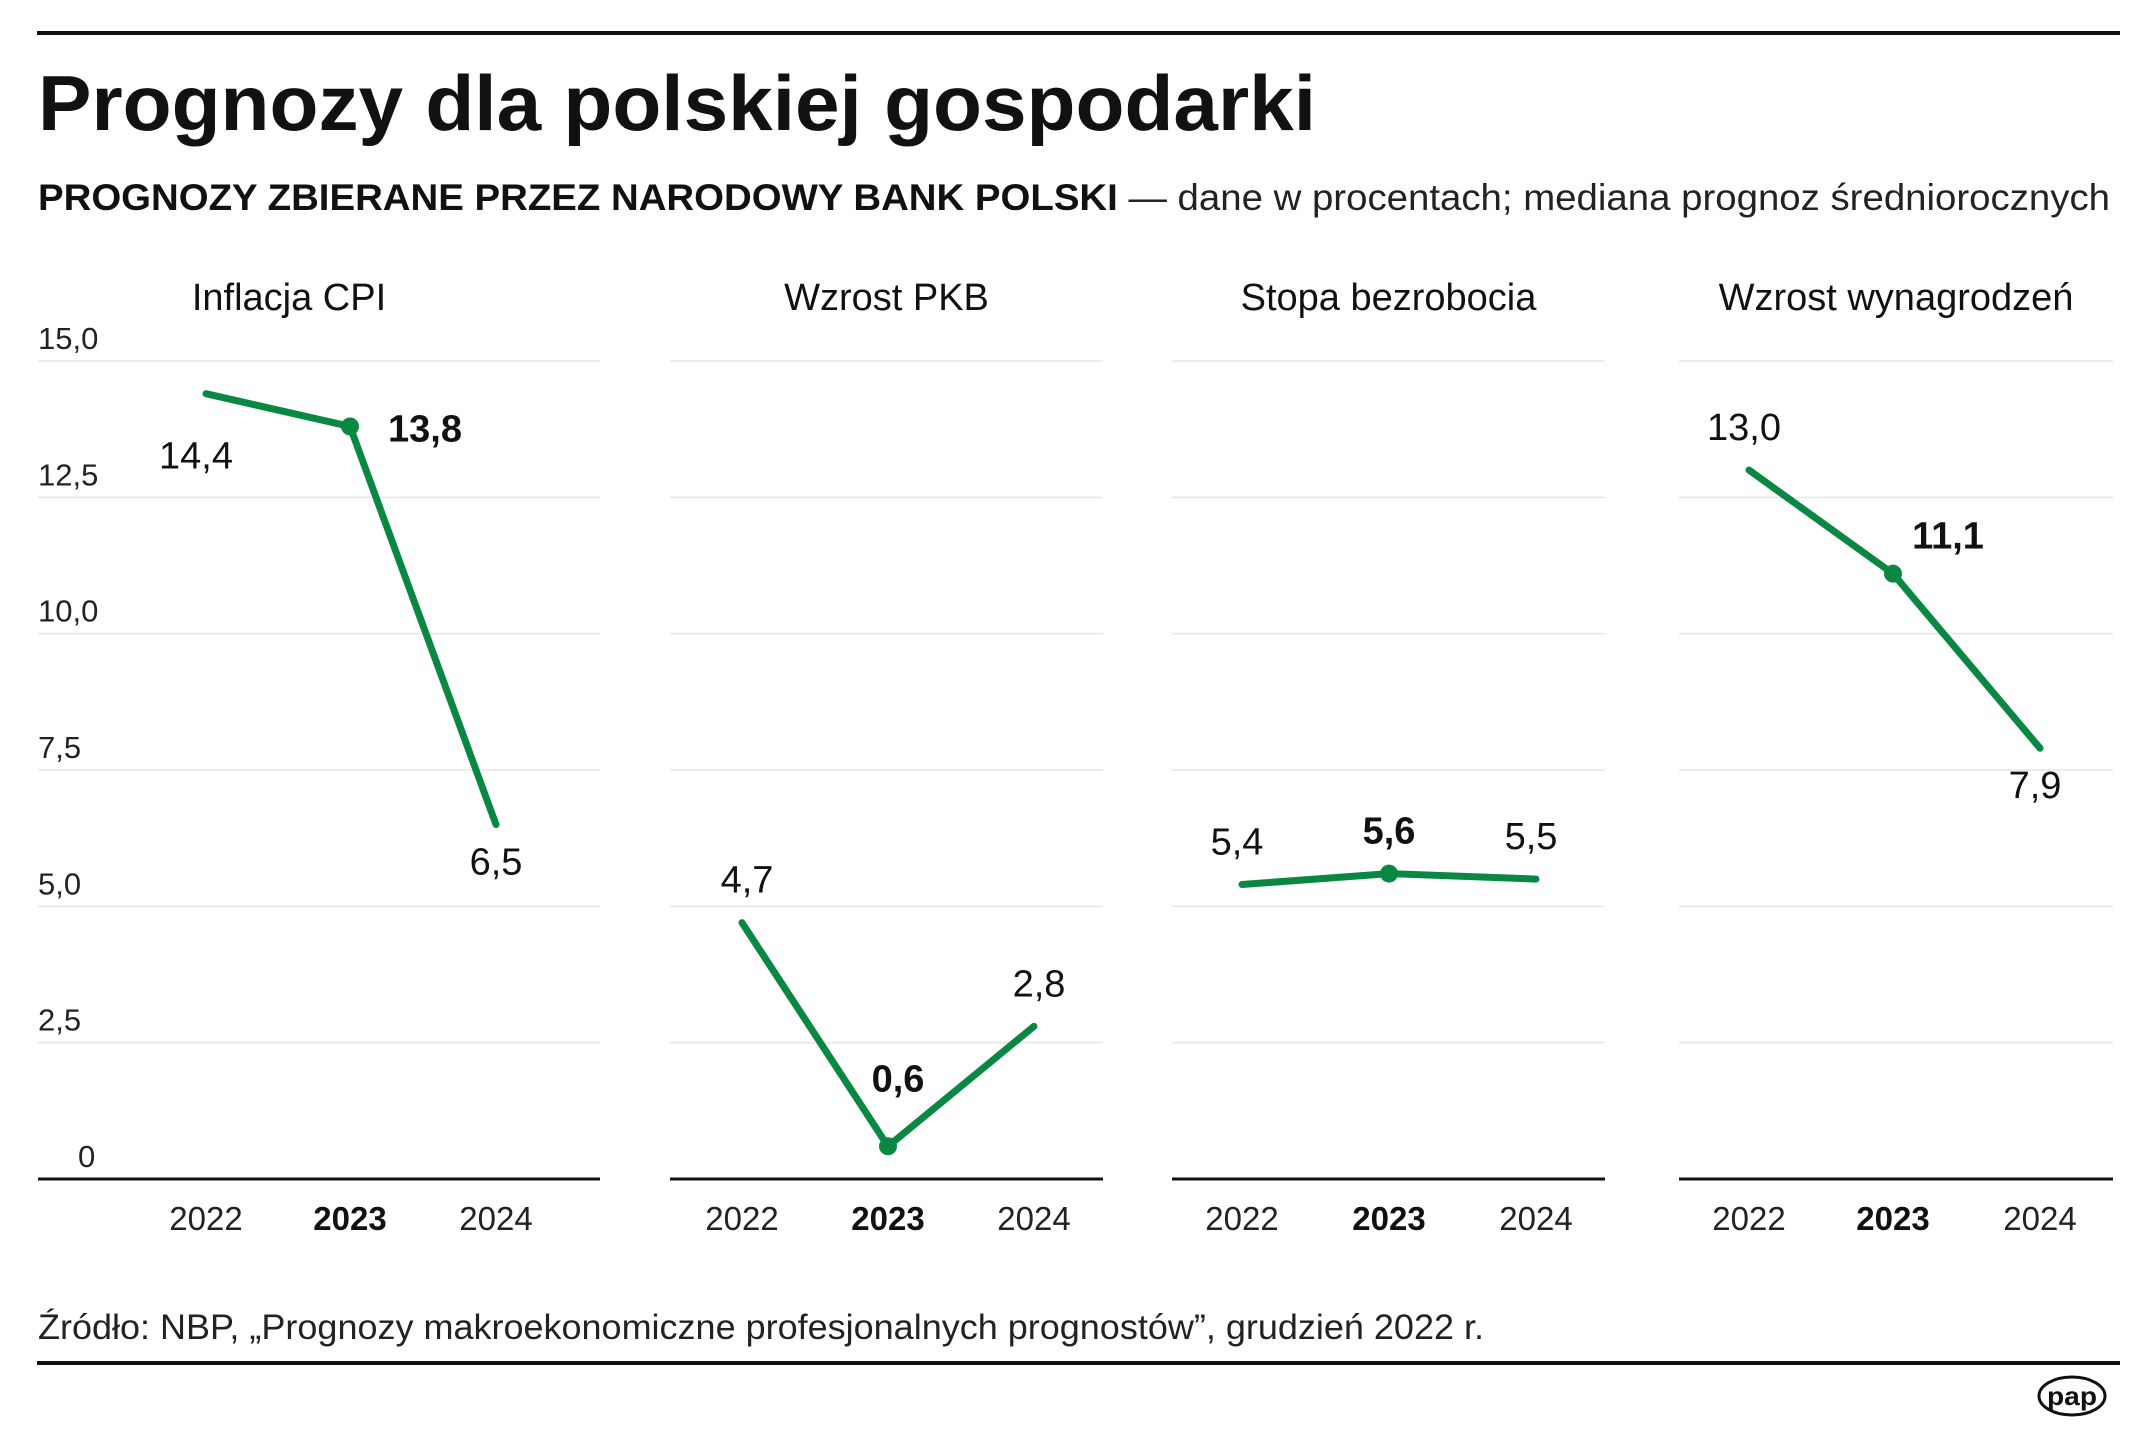  What do you see at coordinates (59, 1020) in the screenshot?
I see `y-tick-label: 2,5` at bounding box center [59, 1020].